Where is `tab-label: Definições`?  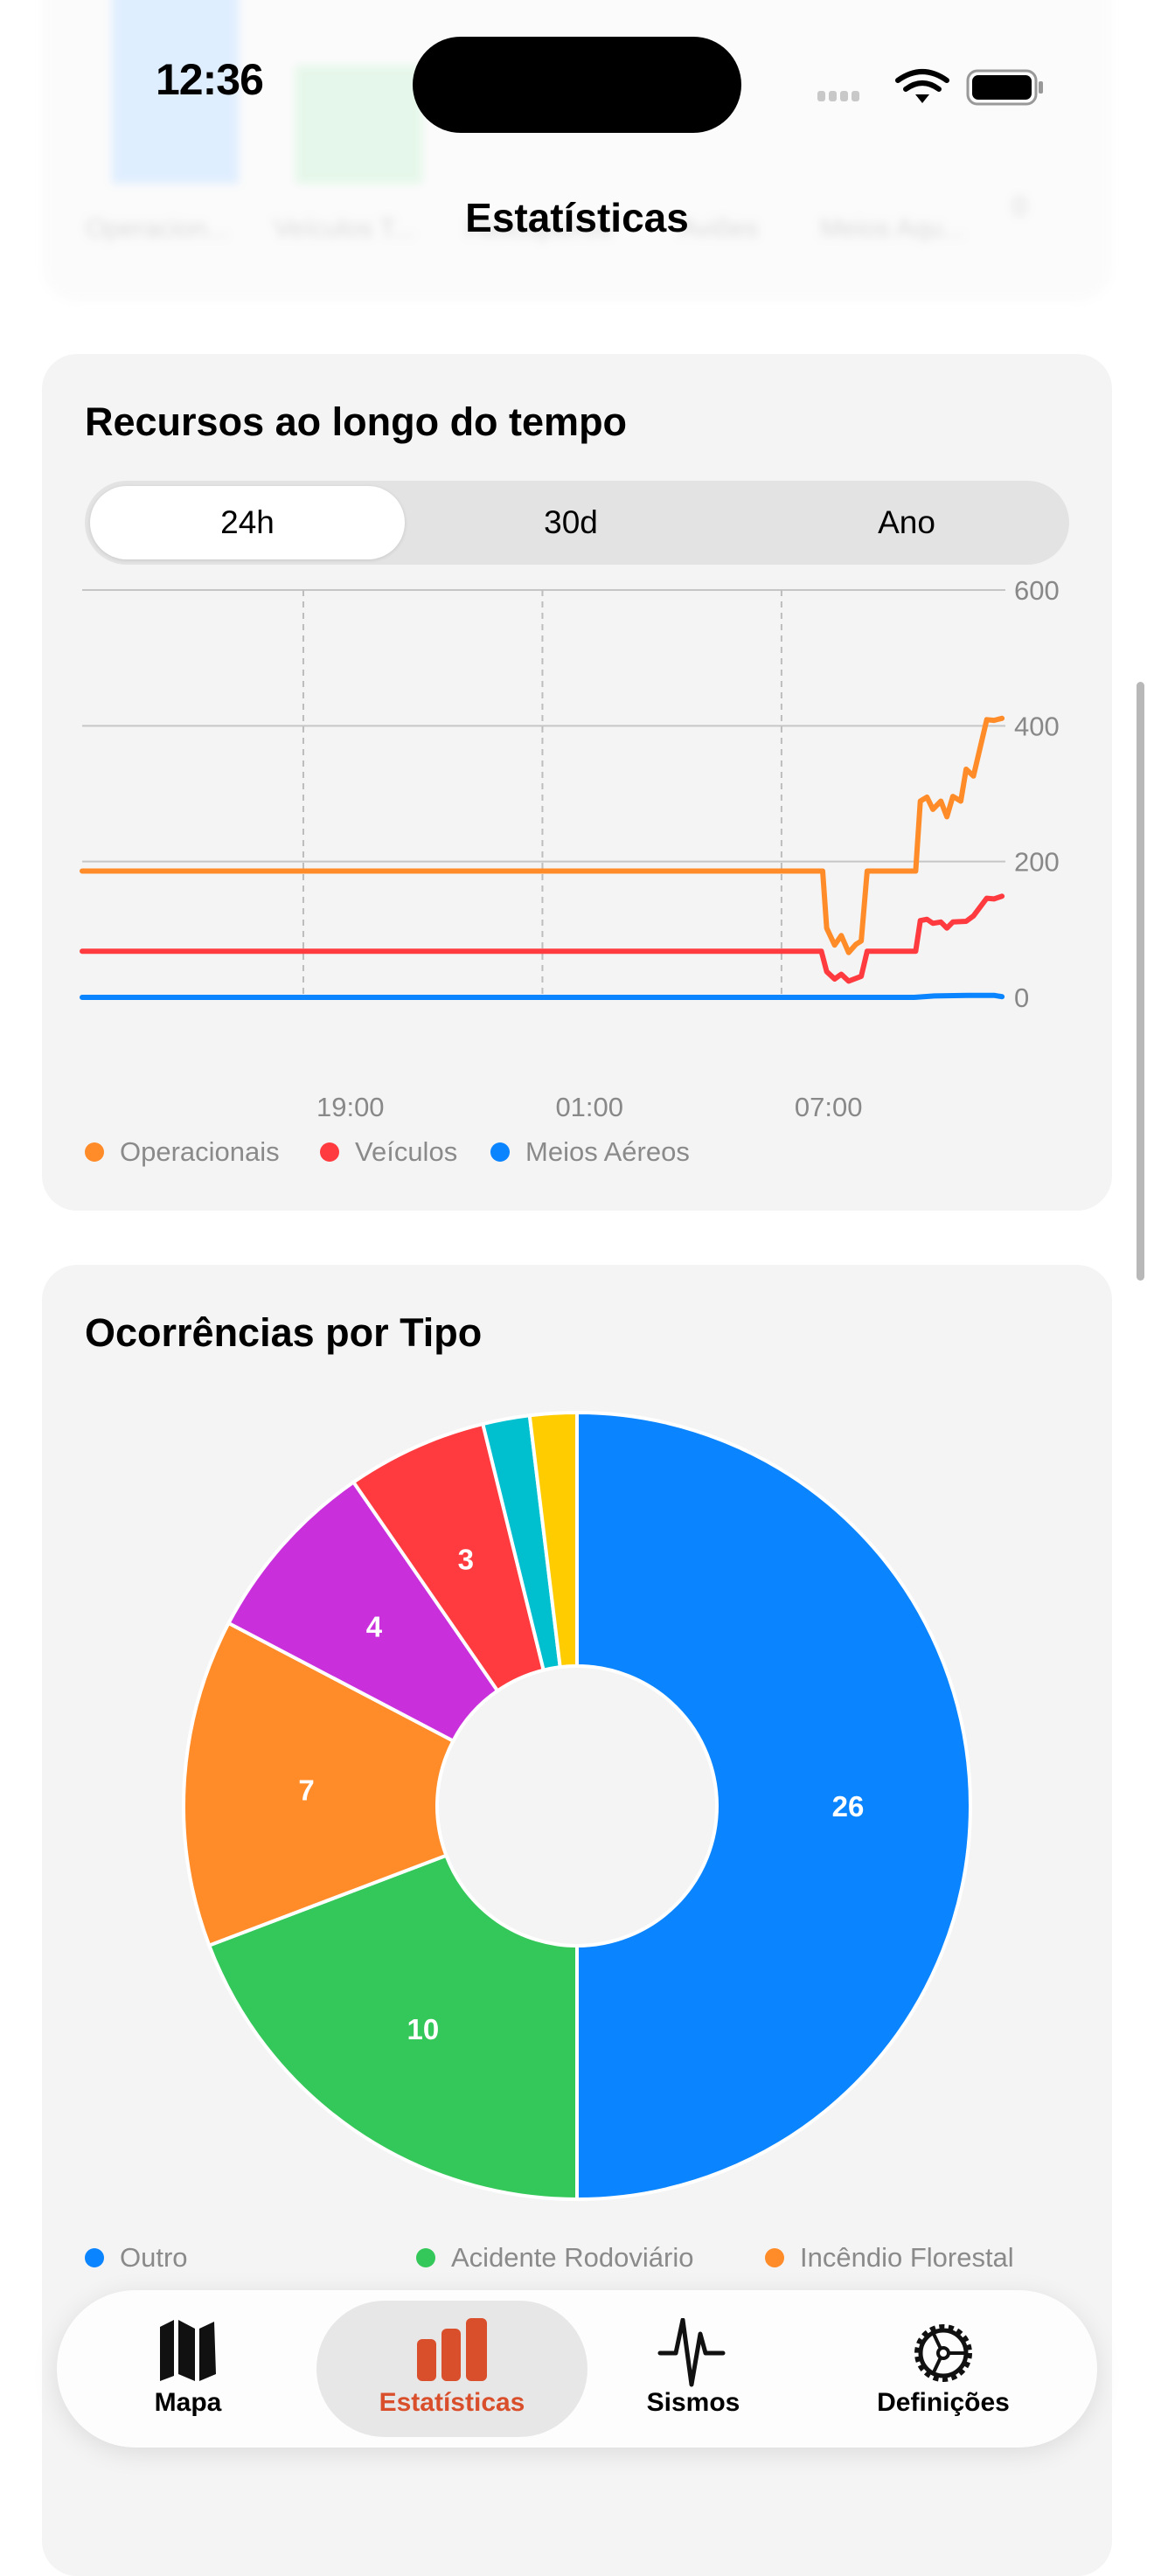 tab-label: Definições is located at coordinates (943, 2402).